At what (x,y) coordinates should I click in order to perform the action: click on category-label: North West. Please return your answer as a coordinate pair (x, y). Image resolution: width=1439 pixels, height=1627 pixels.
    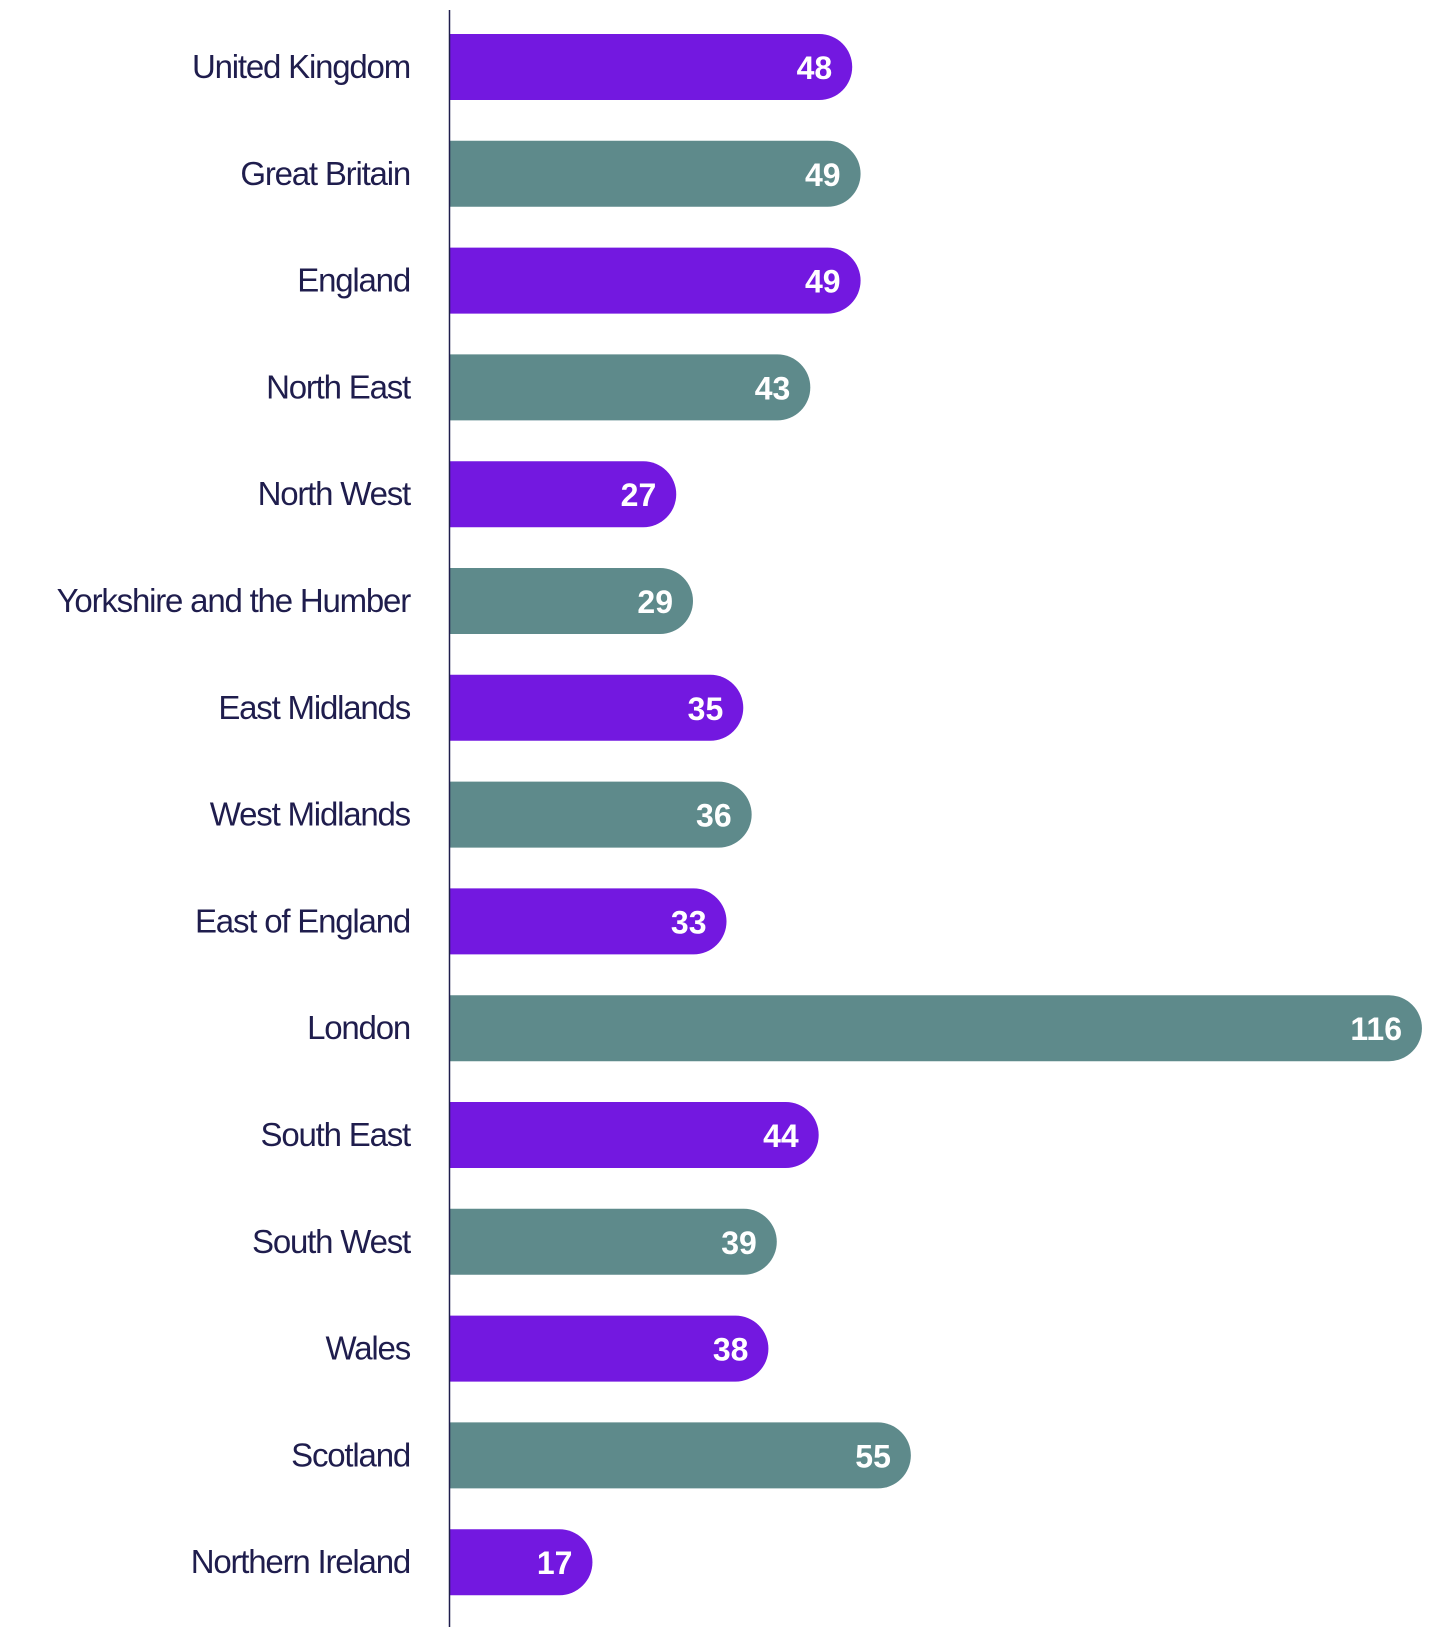
    Looking at the image, I should click on (334, 493).